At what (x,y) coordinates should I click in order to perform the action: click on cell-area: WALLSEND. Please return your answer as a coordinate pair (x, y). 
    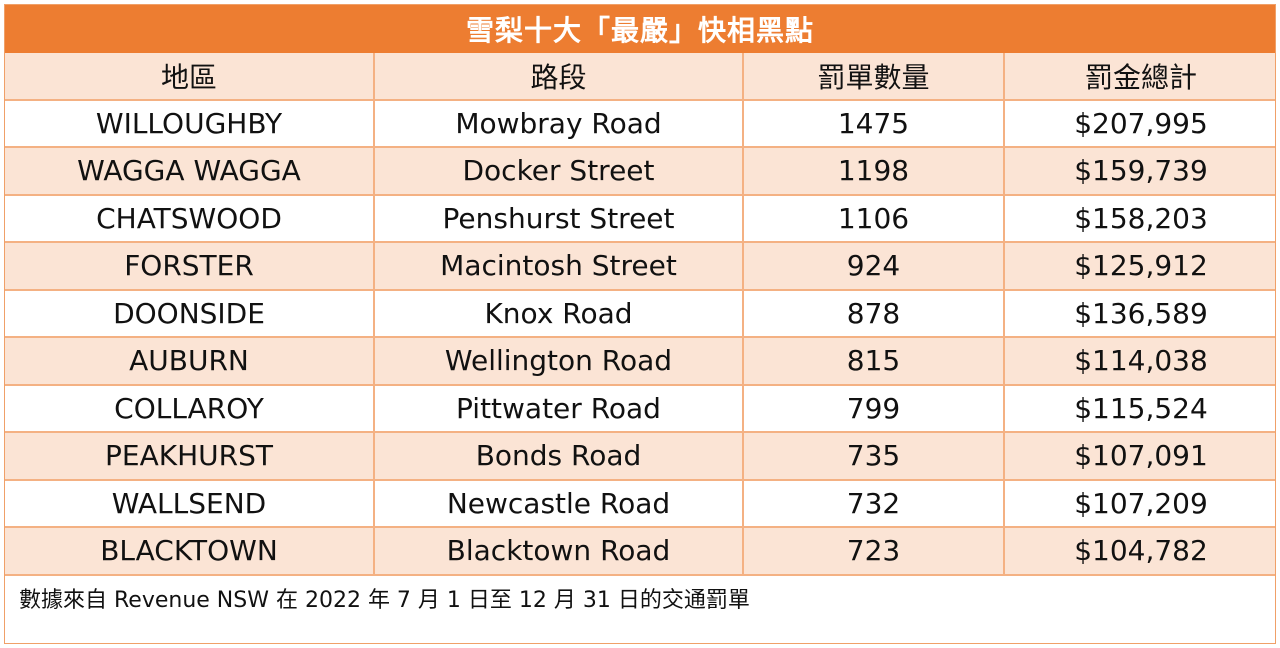
    Looking at the image, I should click on (190, 503).